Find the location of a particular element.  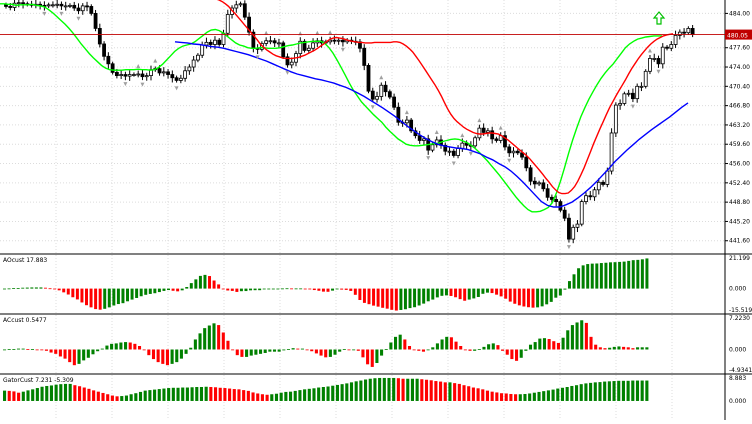

axis-label: 484.00 is located at coordinates (739, 13).